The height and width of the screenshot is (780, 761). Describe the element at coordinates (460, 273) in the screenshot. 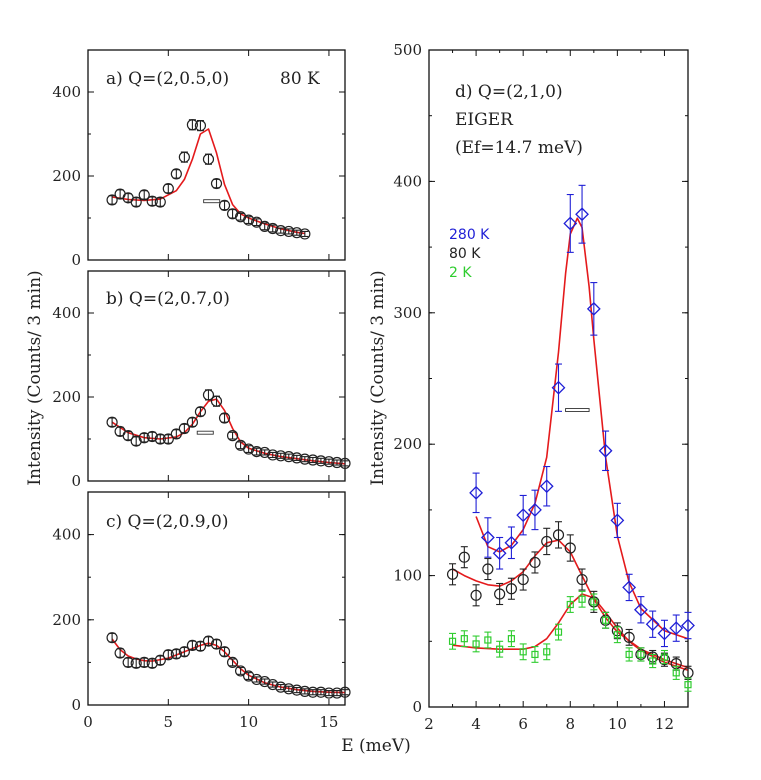

I see `legend-item-2k: 2 K` at that location.